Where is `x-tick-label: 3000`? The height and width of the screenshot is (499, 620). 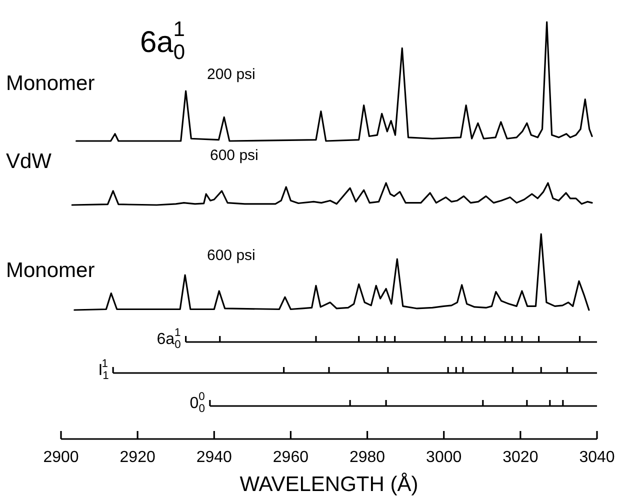
x-tick-label: 3000 is located at coordinates (444, 457).